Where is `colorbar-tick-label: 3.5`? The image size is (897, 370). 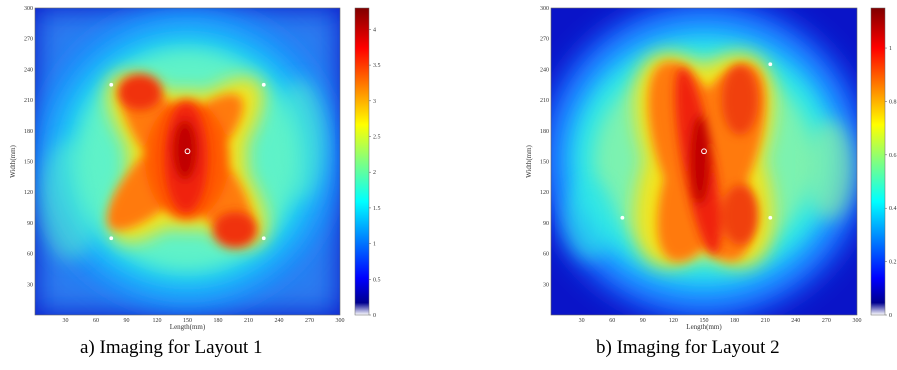 colorbar-tick-label: 3.5 is located at coordinates (377, 66).